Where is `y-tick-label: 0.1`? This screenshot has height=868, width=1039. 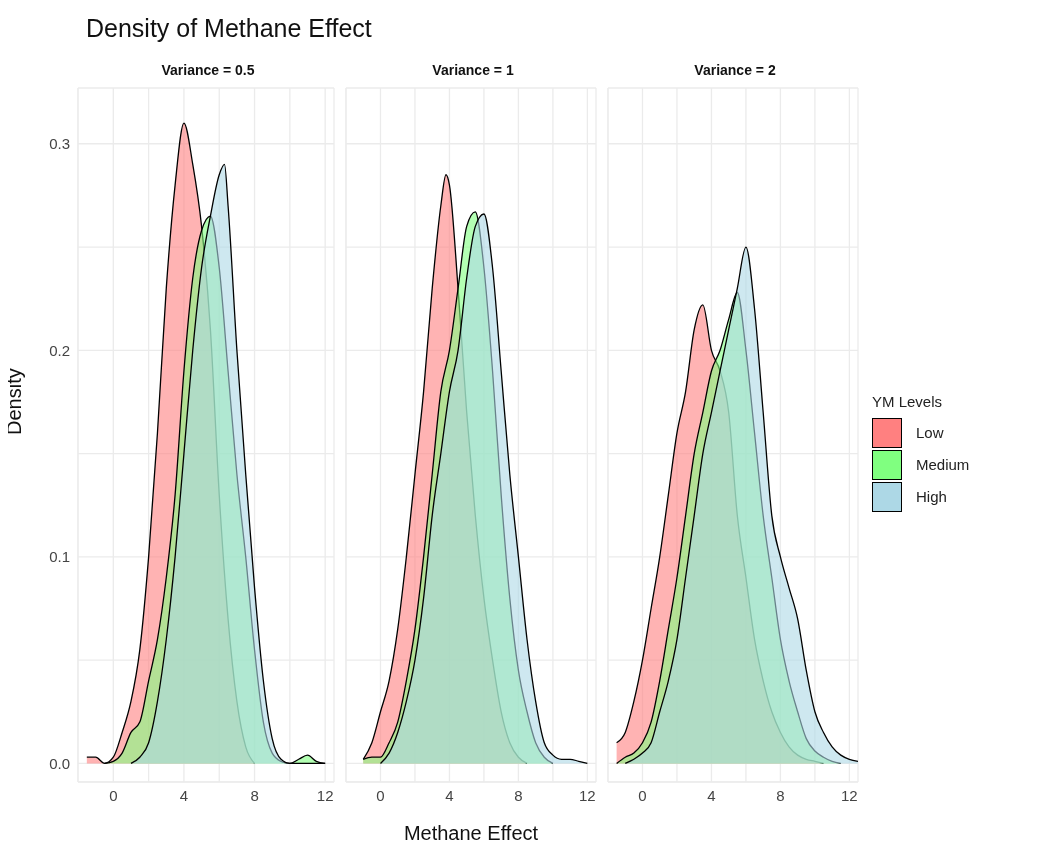 y-tick-label: 0.1 is located at coordinates (59, 557).